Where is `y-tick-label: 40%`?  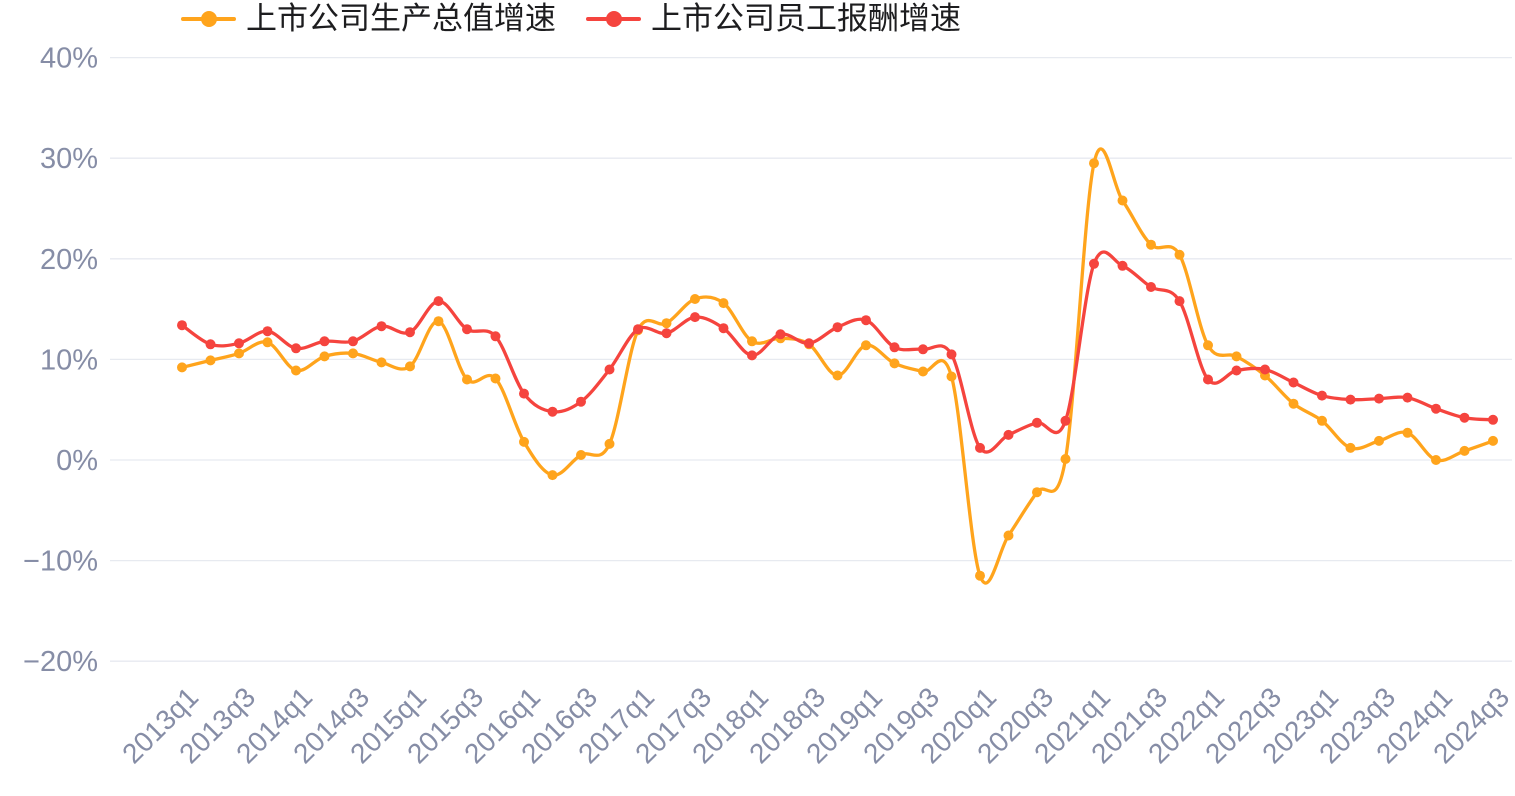 y-tick-label: 40% is located at coordinates (69, 59).